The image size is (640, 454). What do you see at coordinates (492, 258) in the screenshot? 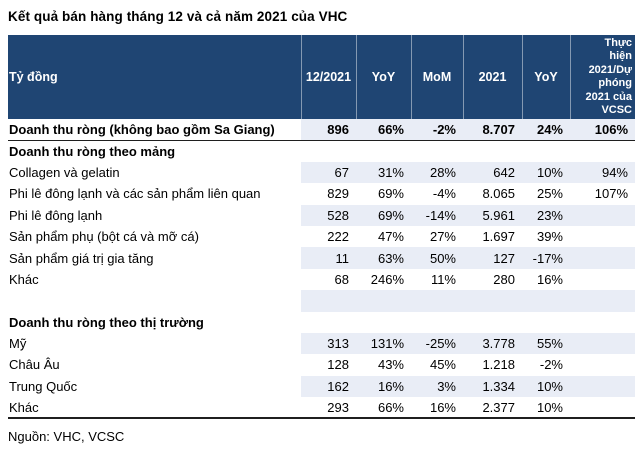
I see `value-cell: 127` at bounding box center [492, 258].